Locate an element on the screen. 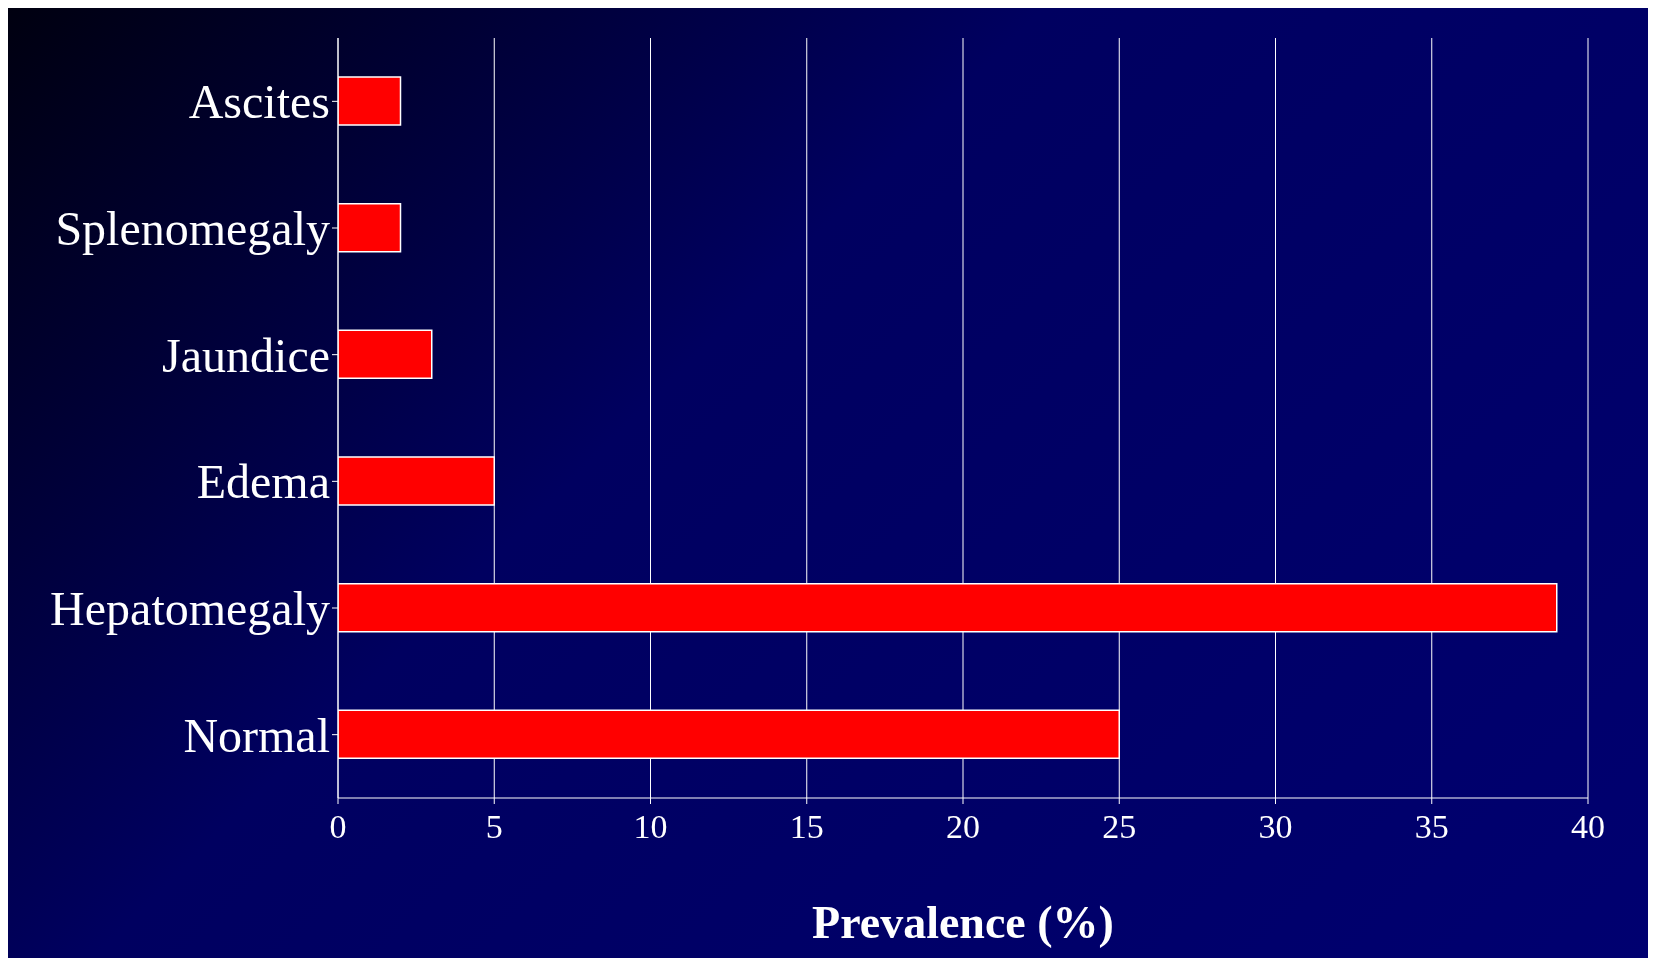  x-tick-label: 30 is located at coordinates (1275, 827).